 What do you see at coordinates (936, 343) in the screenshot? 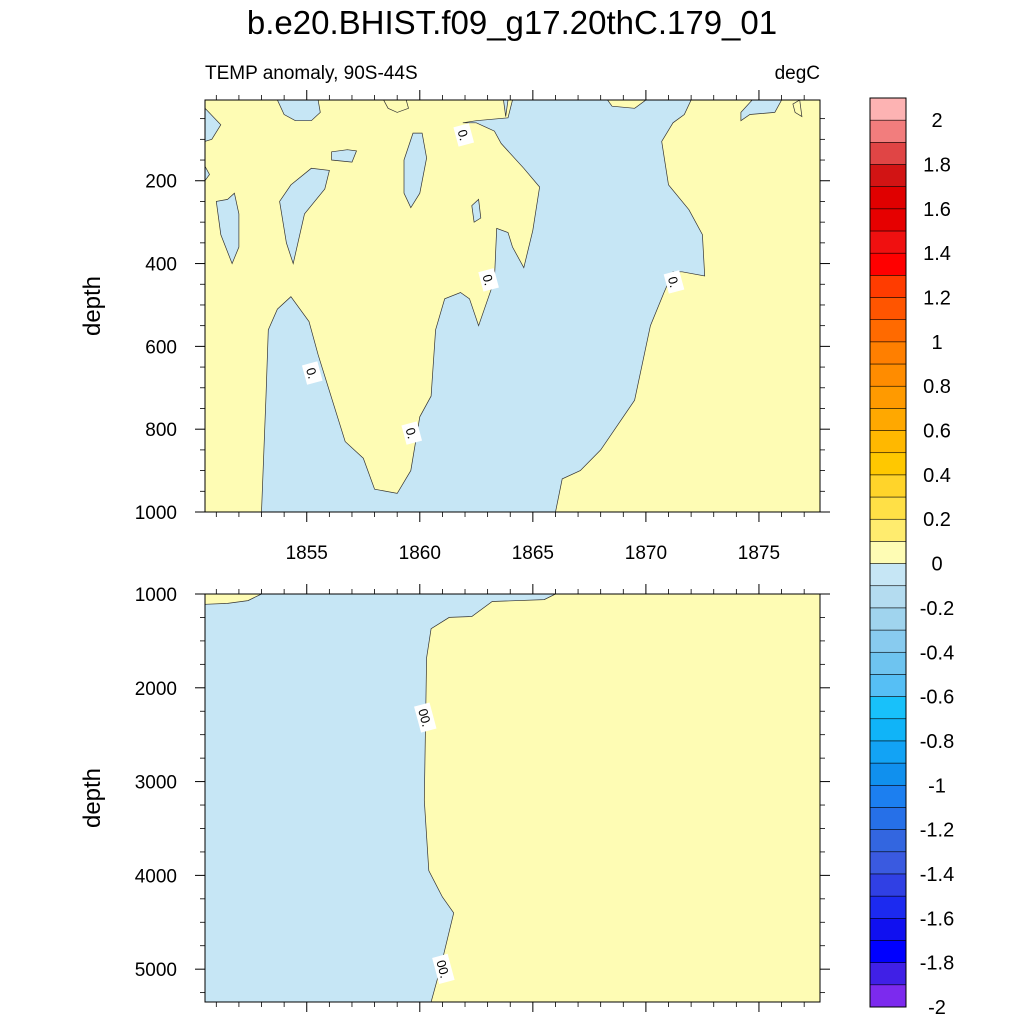
I see `colorbar-tick-label: 1` at bounding box center [936, 343].